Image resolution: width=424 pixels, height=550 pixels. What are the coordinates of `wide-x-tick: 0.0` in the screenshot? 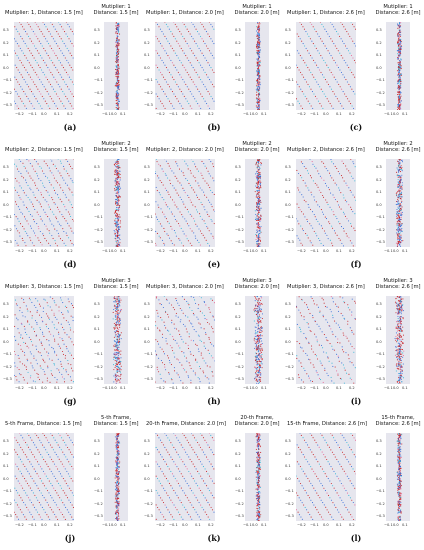 It's located at (44, 388).